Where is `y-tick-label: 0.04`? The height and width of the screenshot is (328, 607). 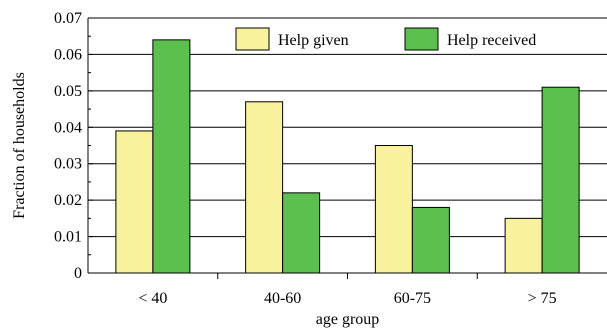 y-tick-label: 0.04 is located at coordinates (68, 127).